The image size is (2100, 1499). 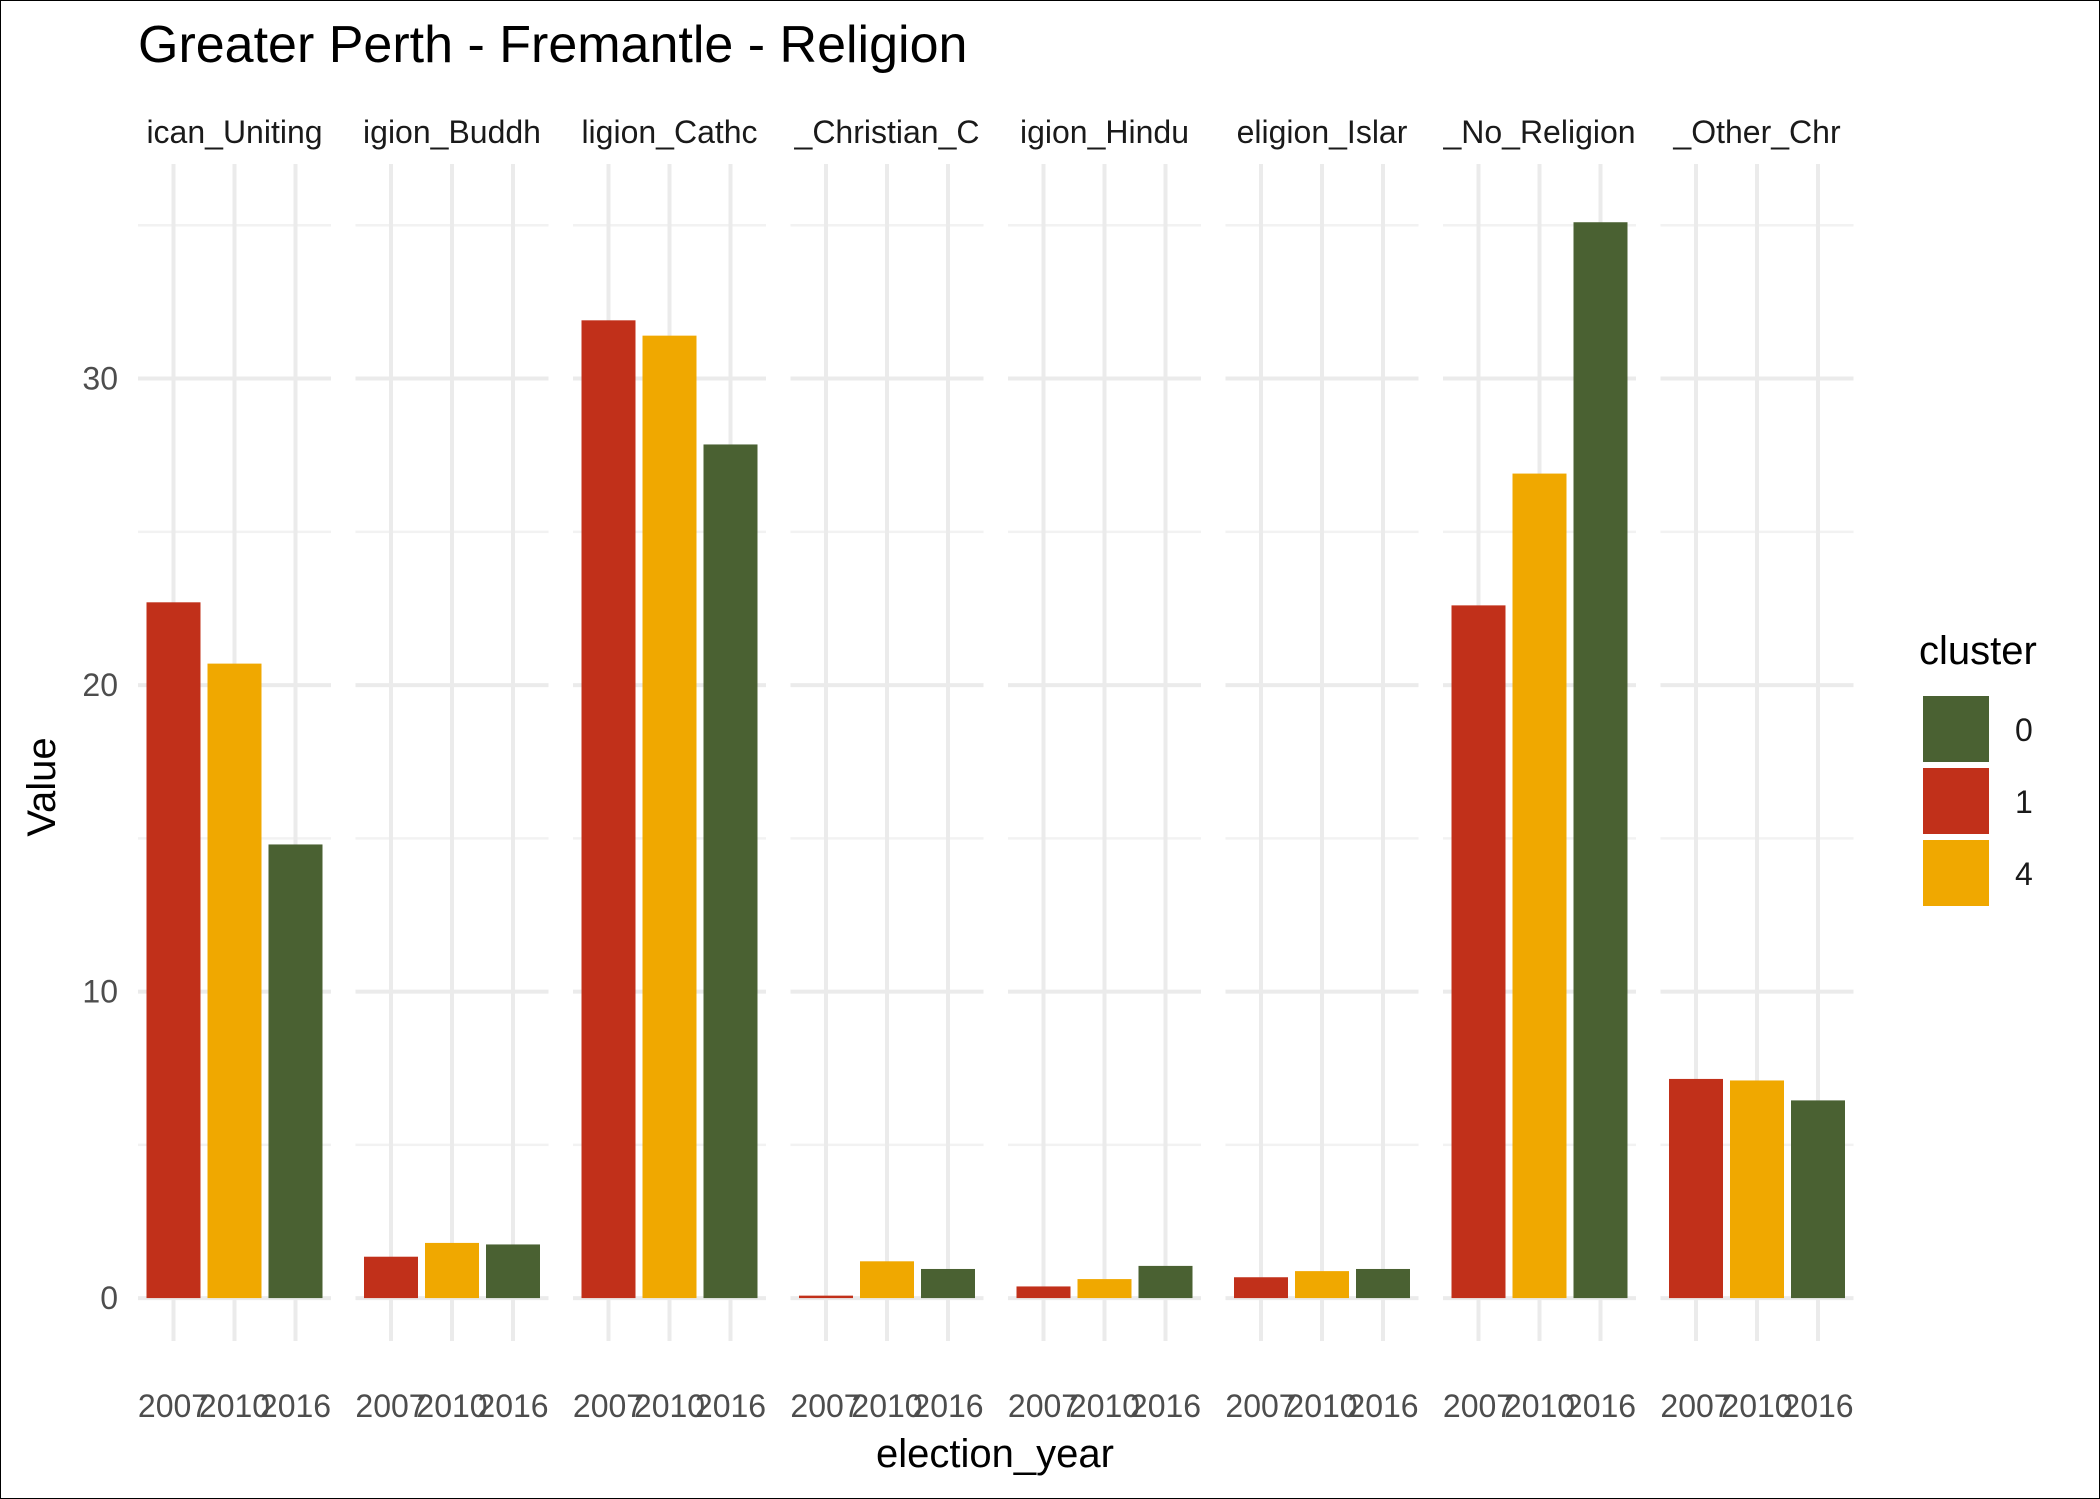 I want to click on facet-strip-label: _No_Religion, so click(x=1538, y=132).